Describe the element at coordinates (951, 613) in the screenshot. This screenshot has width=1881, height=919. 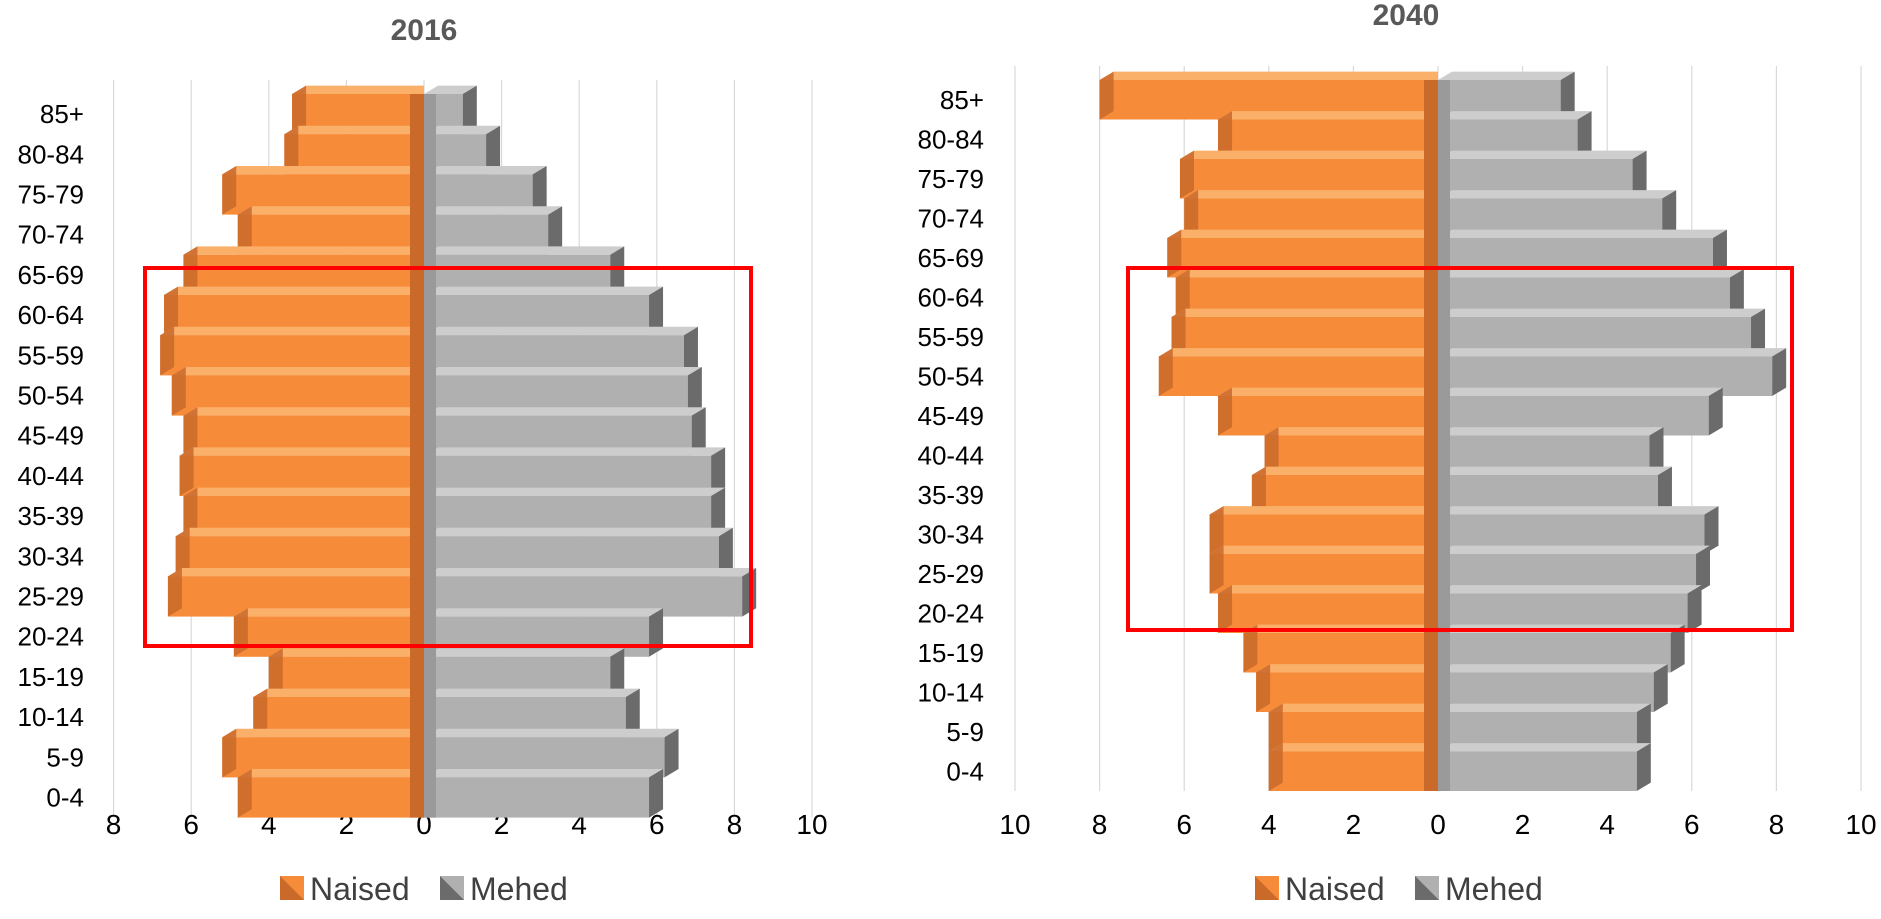
I see `category-label: 20-24` at that location.